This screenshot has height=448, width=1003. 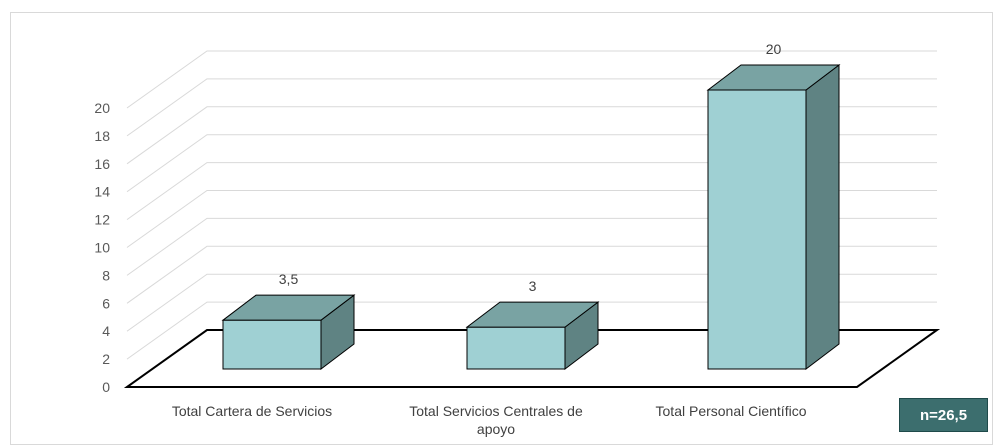 What do you see at coordinates (496, 420) in the screenshot?
I see `category-label: Total Servicios Centrales de apoyo` at bounding box center [496, 420].